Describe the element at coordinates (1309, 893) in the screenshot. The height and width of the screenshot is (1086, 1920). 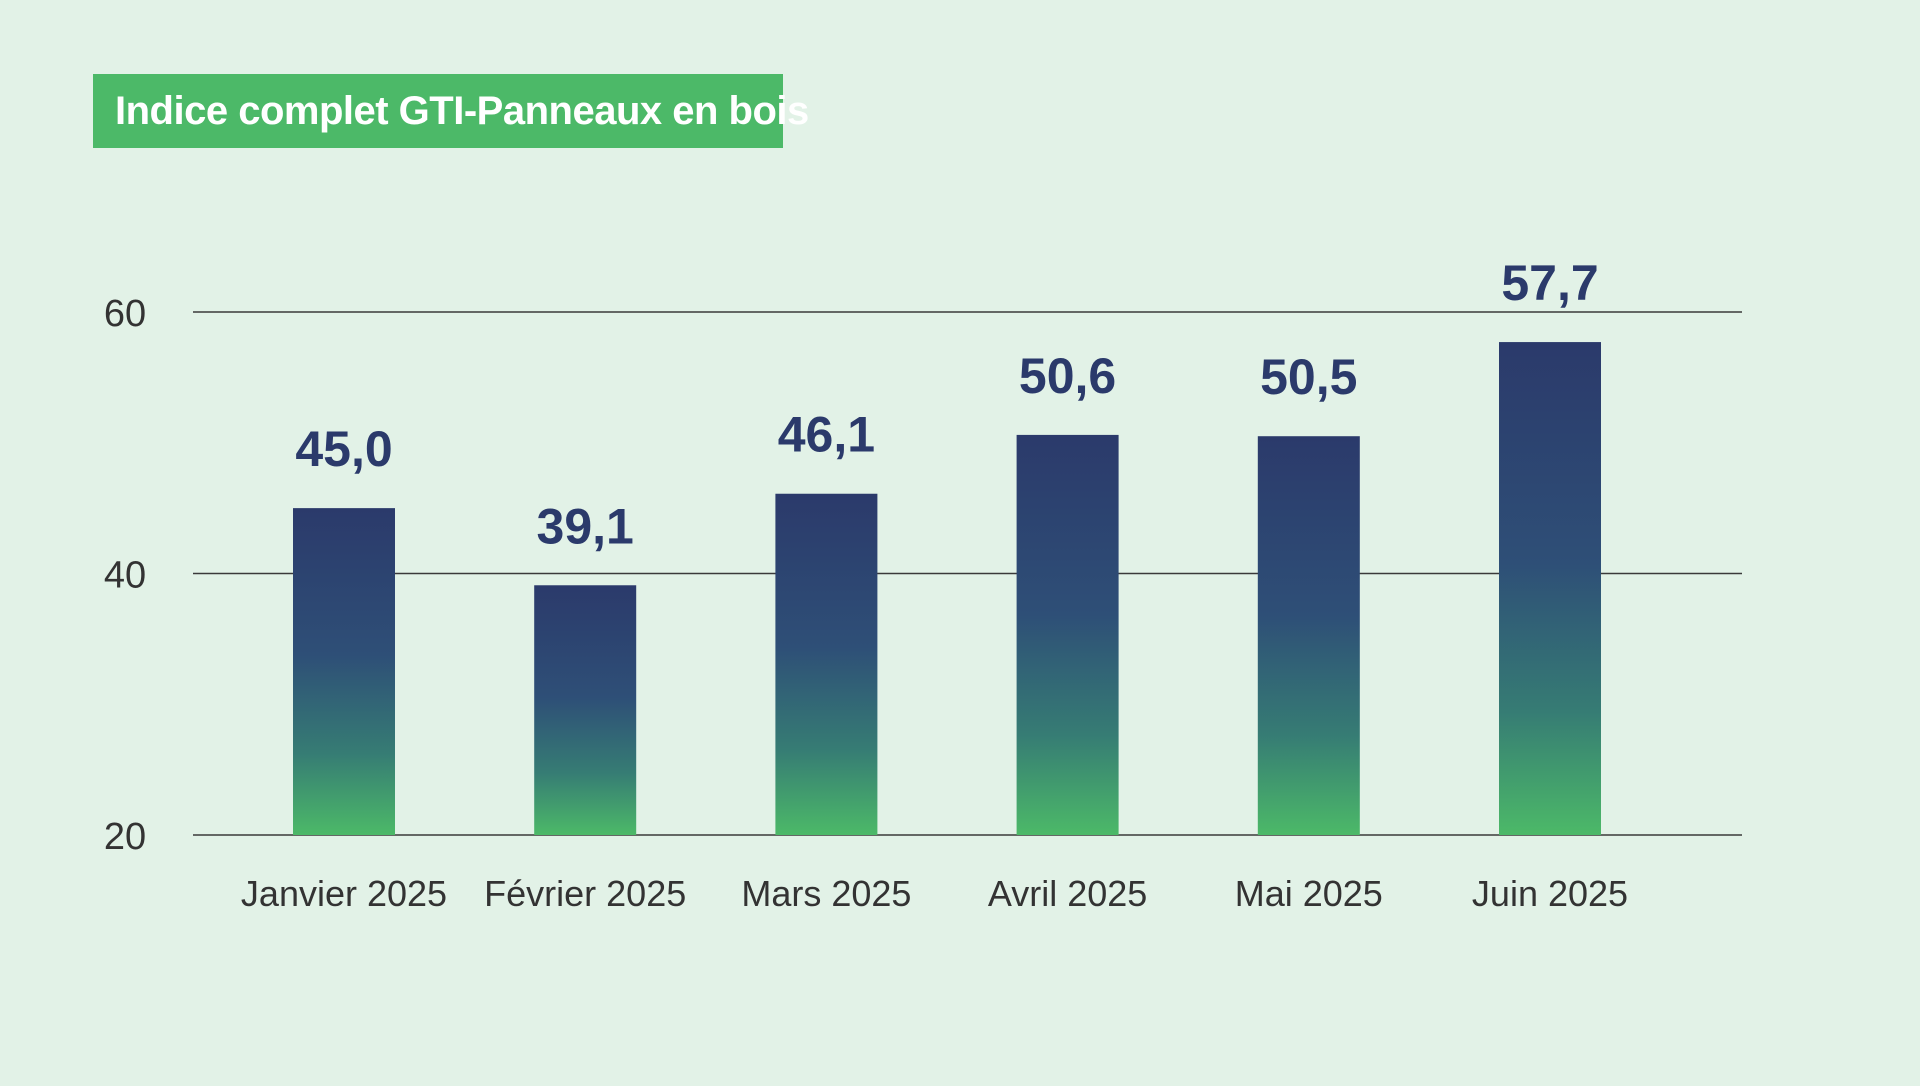
I see `x-tick-label: Mai 2025` at that location.